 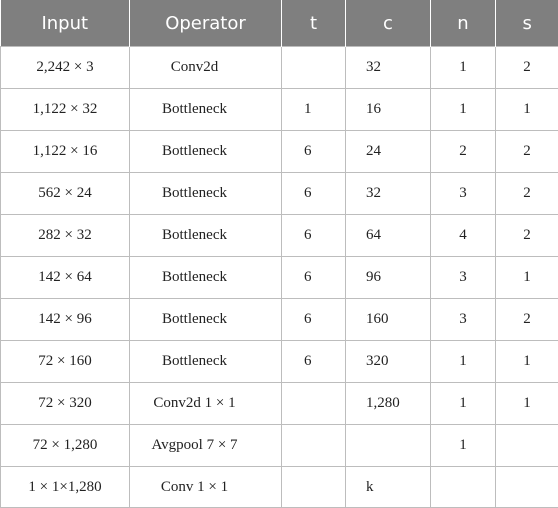 What do you see at coordinates (65, 404) in the screenshot?
I see `cell-input: 72 × 320` at bounding box center [65, 404].